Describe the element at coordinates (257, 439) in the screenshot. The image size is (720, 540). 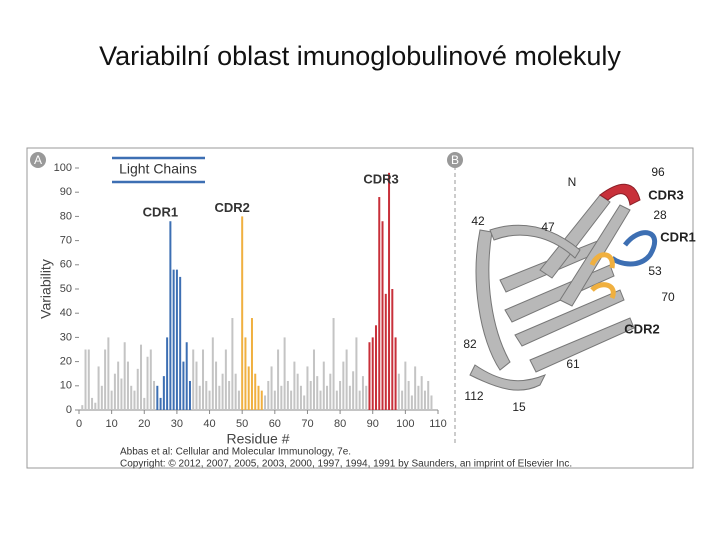
I see `x-axis-label: Residue #` at that location.